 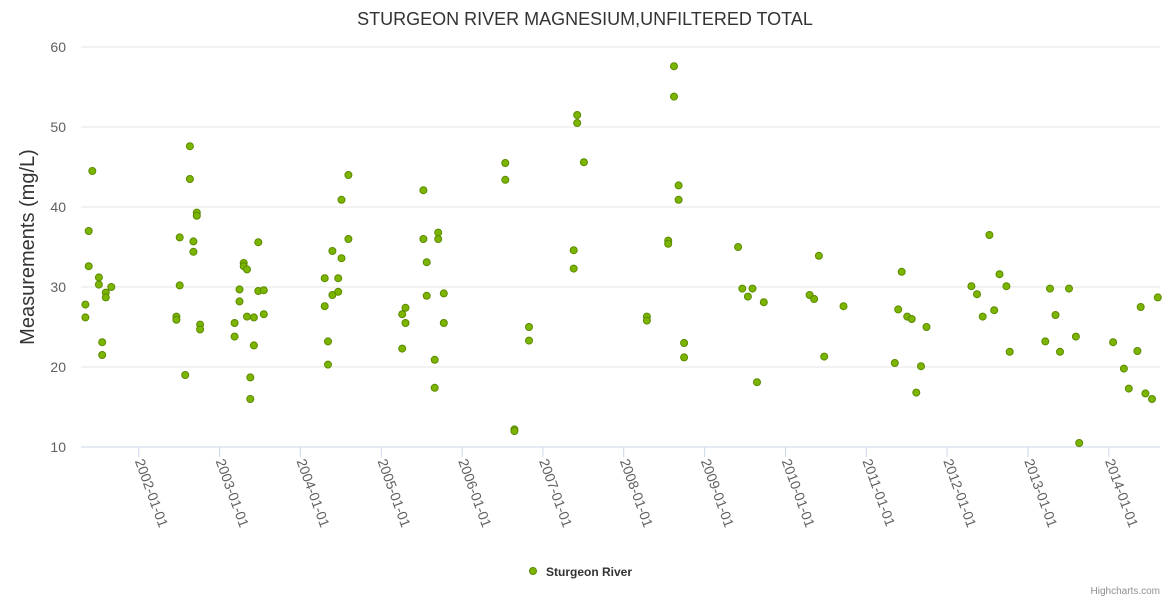 I want to click on credits-link: Highcharts.com, so click(x=1125, y=591).